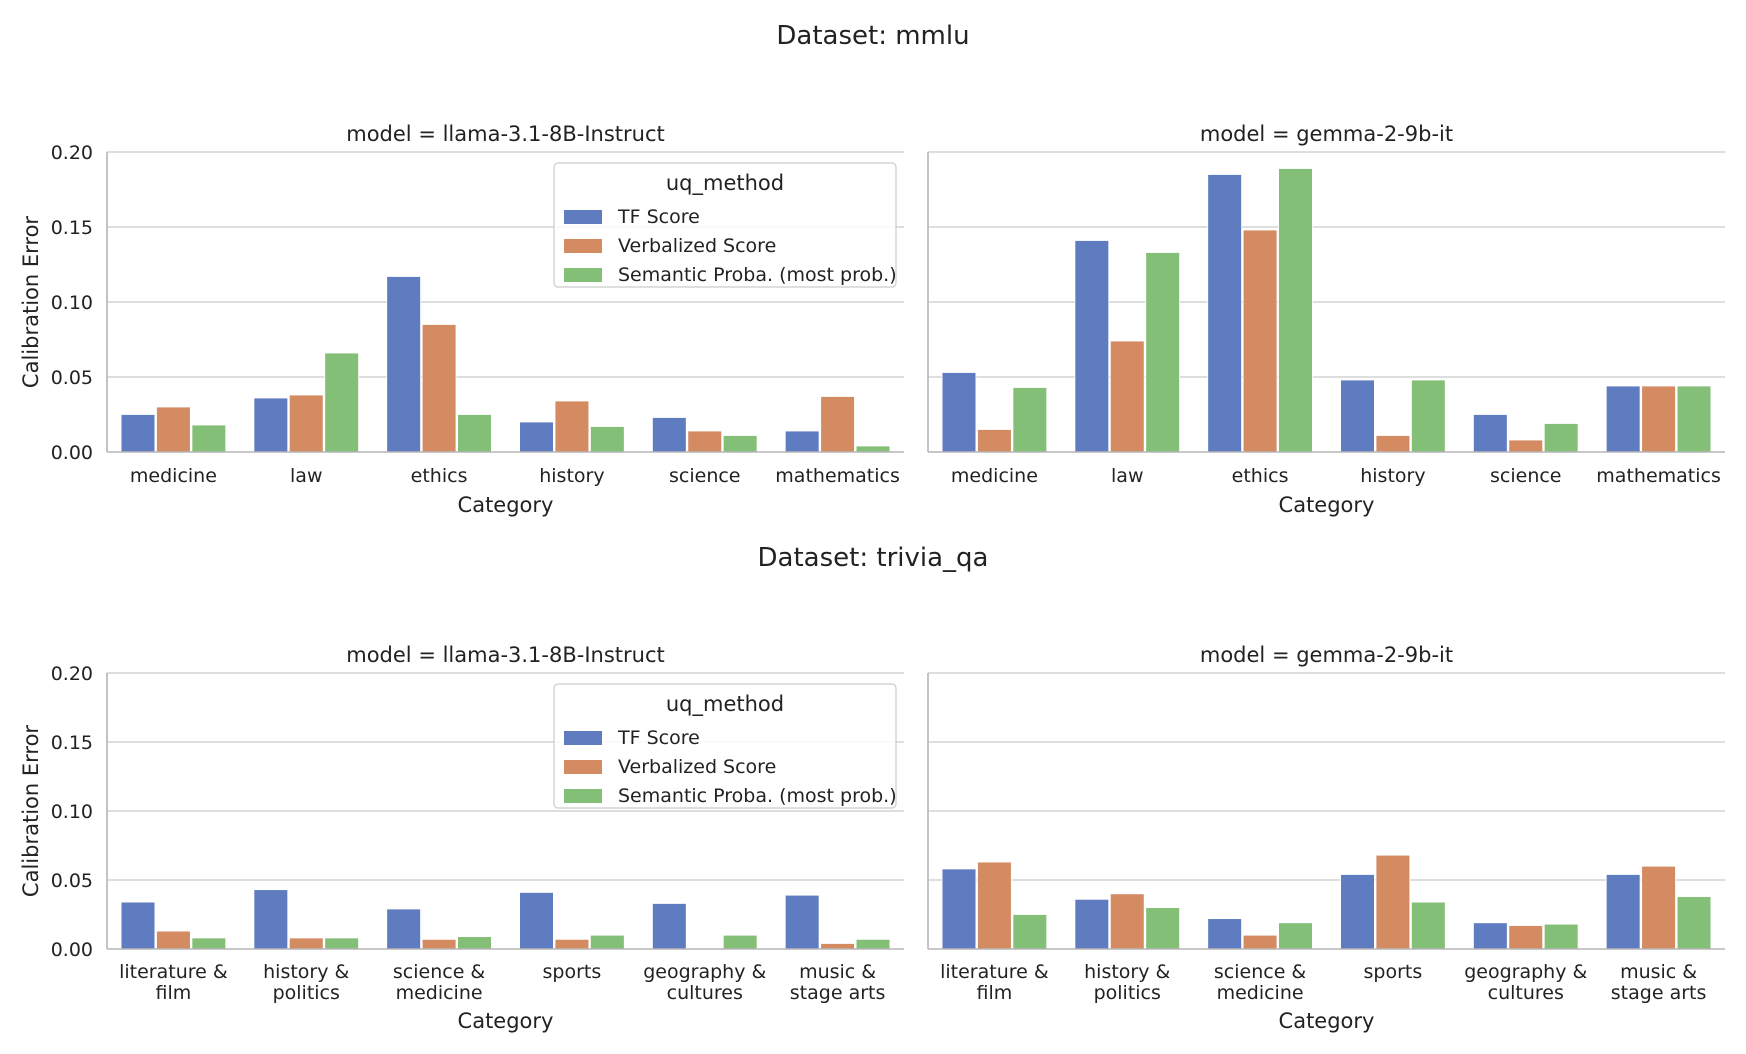  I want to click on y-tick-label: 0.00, so click(72, 453).